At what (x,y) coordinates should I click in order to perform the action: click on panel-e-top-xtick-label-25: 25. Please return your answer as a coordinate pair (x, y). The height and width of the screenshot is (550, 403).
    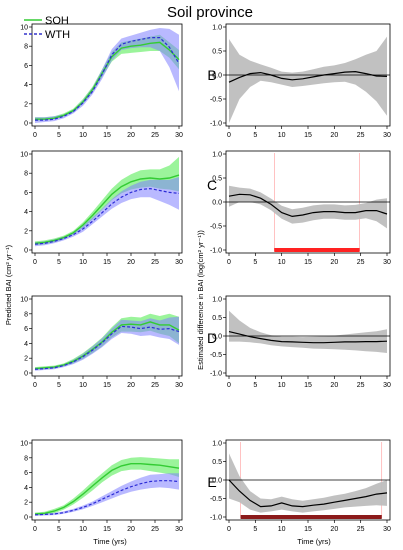
    Looking at the image, I should click on (155, 385).